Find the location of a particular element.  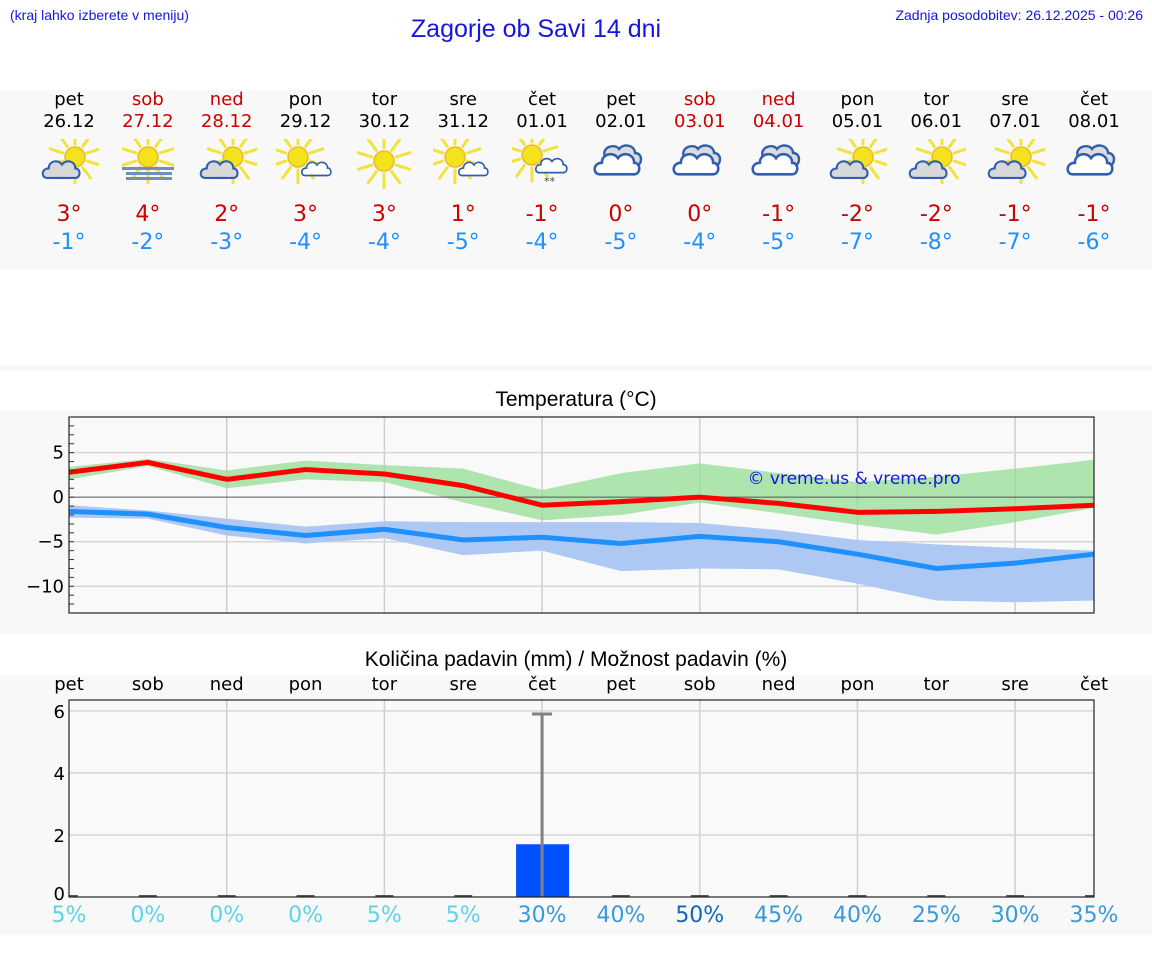

day-date: 28.12 is located at coordinates (226, 121).